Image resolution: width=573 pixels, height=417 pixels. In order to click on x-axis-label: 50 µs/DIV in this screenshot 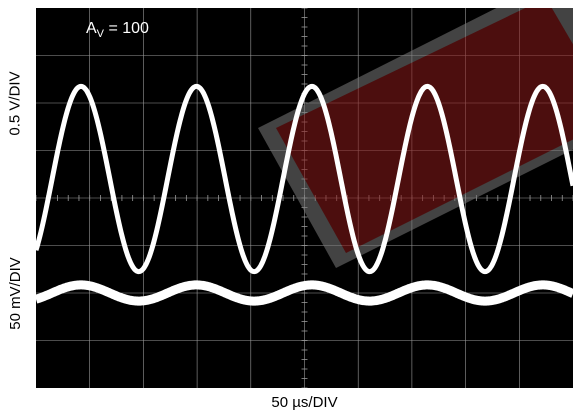, I will do `click(304, 402)`.